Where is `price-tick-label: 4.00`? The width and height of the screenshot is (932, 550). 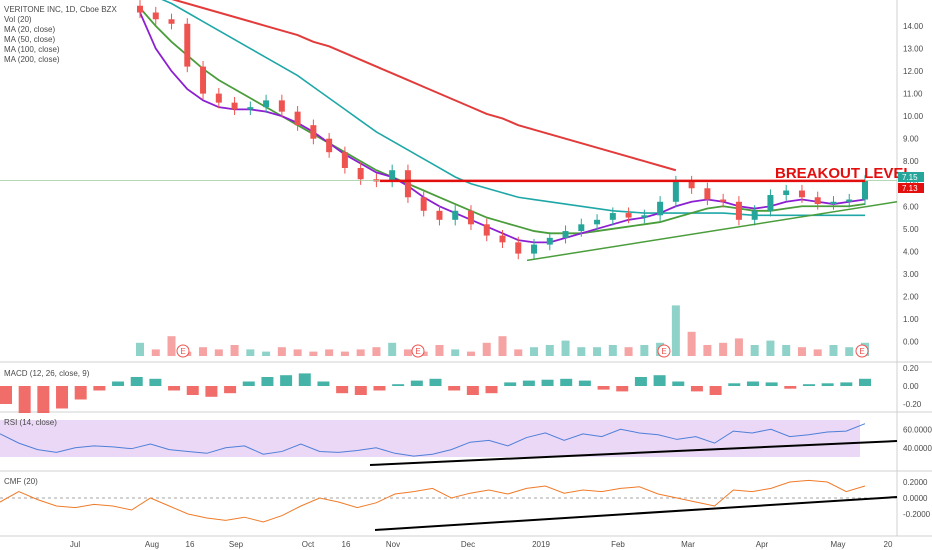
price-tick-label: 4.00 is located at coordinates (911, 251).